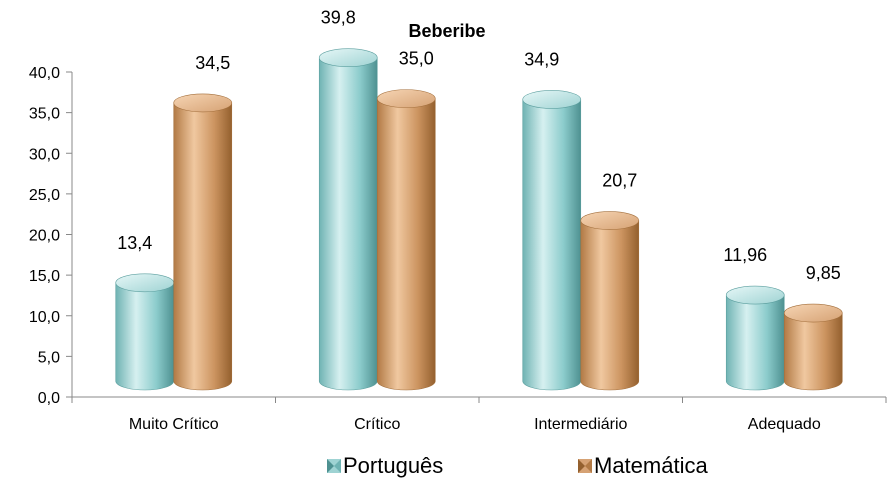  What do you see at coordinates (745, 255) in the screenshot?
I see `data-label-portugues: 11,96` at bounding box center [745, 255].